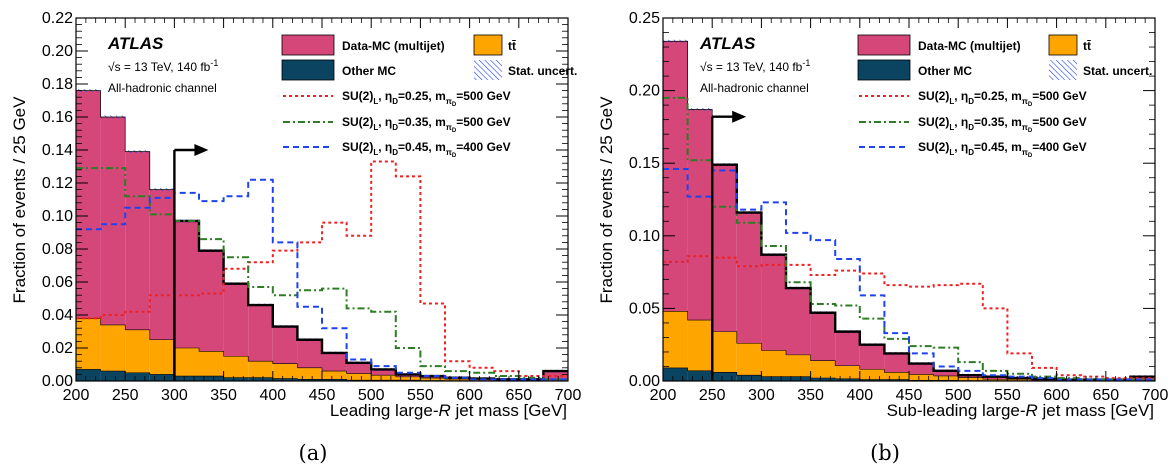  I want to click on x-tick-label: 200, so click(663, 395).